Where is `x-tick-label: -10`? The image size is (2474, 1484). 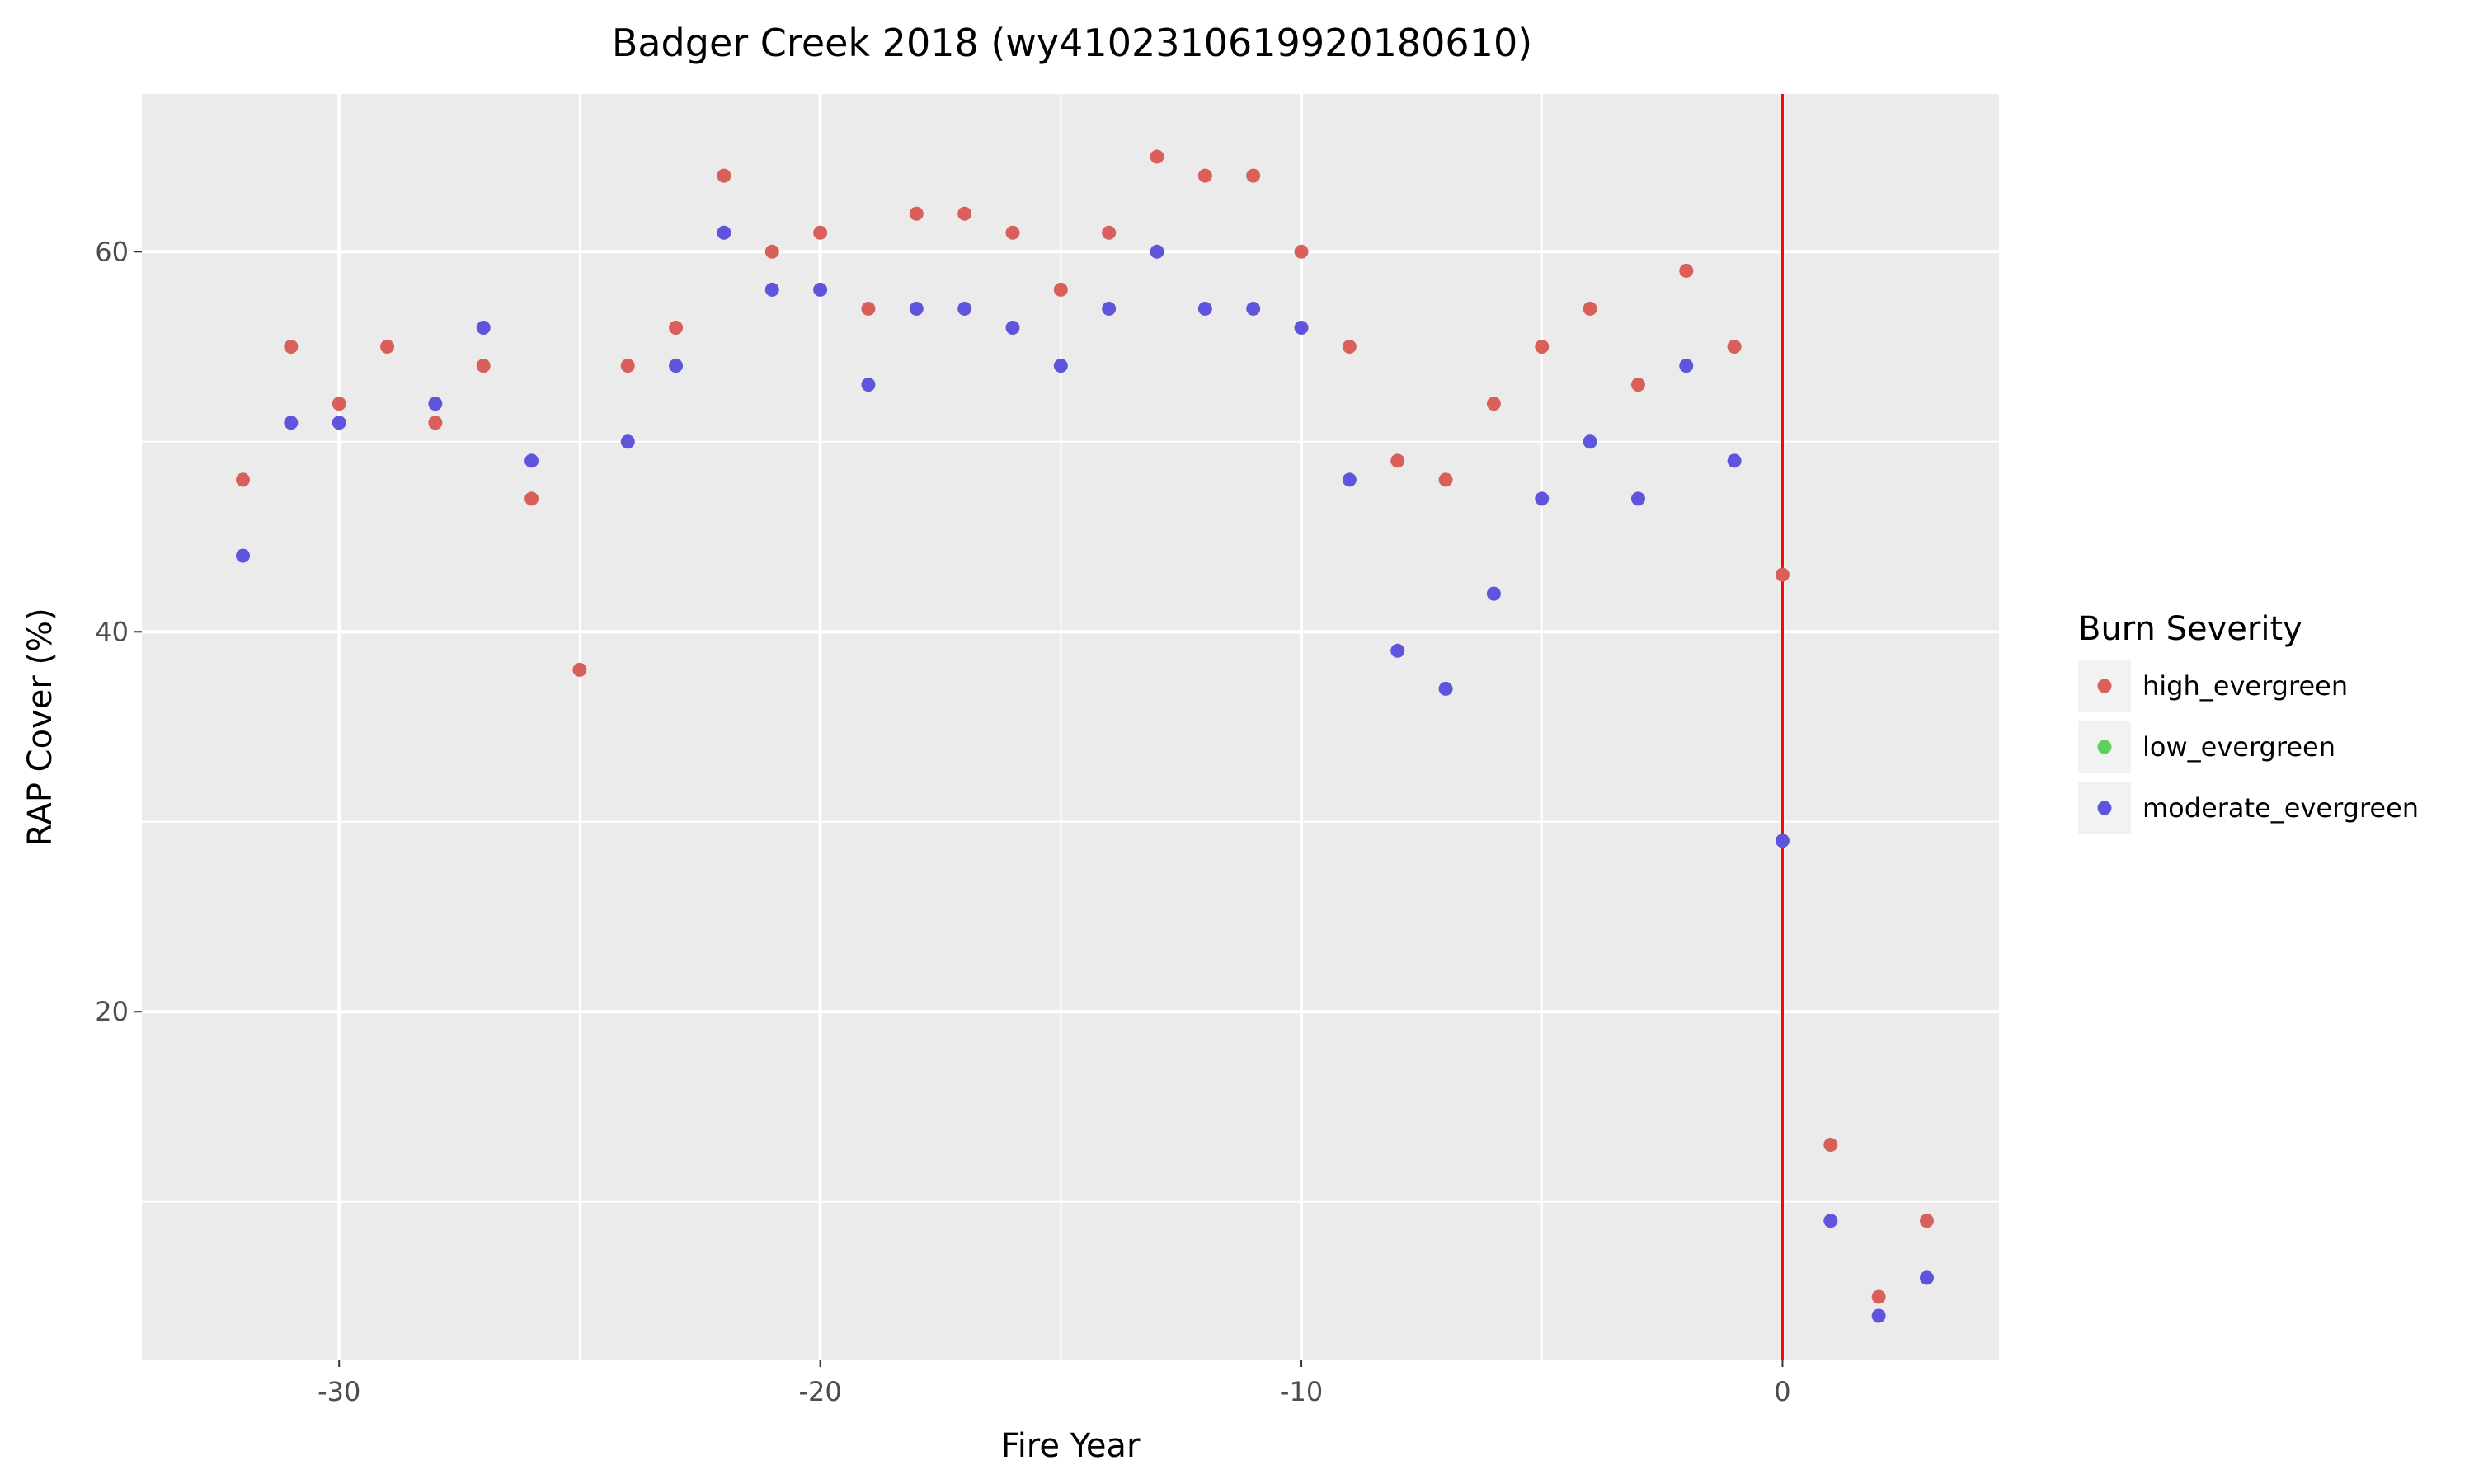
x-tick-label: -10 is located at coordinates (1301, 1391).